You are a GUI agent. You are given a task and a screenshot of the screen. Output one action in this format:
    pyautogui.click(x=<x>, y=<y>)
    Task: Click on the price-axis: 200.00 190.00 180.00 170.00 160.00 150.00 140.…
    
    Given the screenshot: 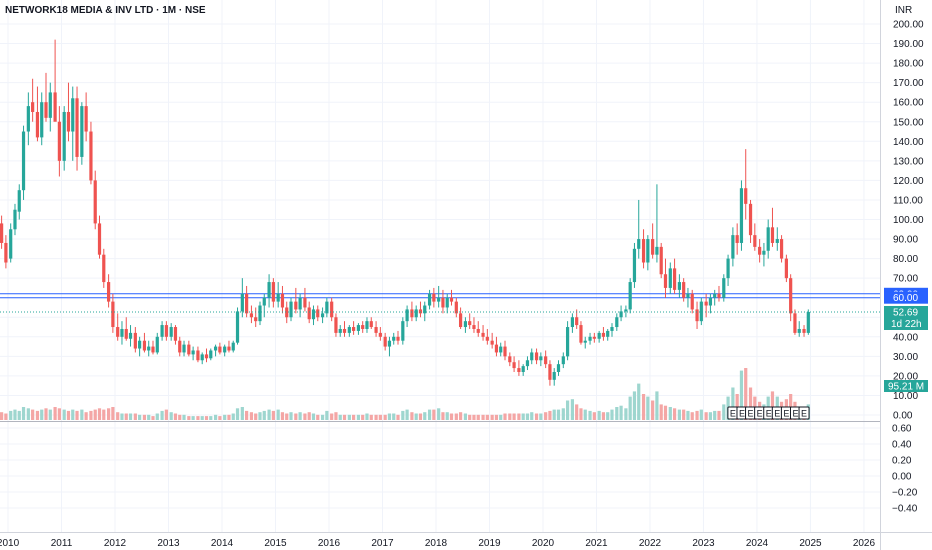 What is the action you would take?
    pyautogui.click(x=908, y=221)
    